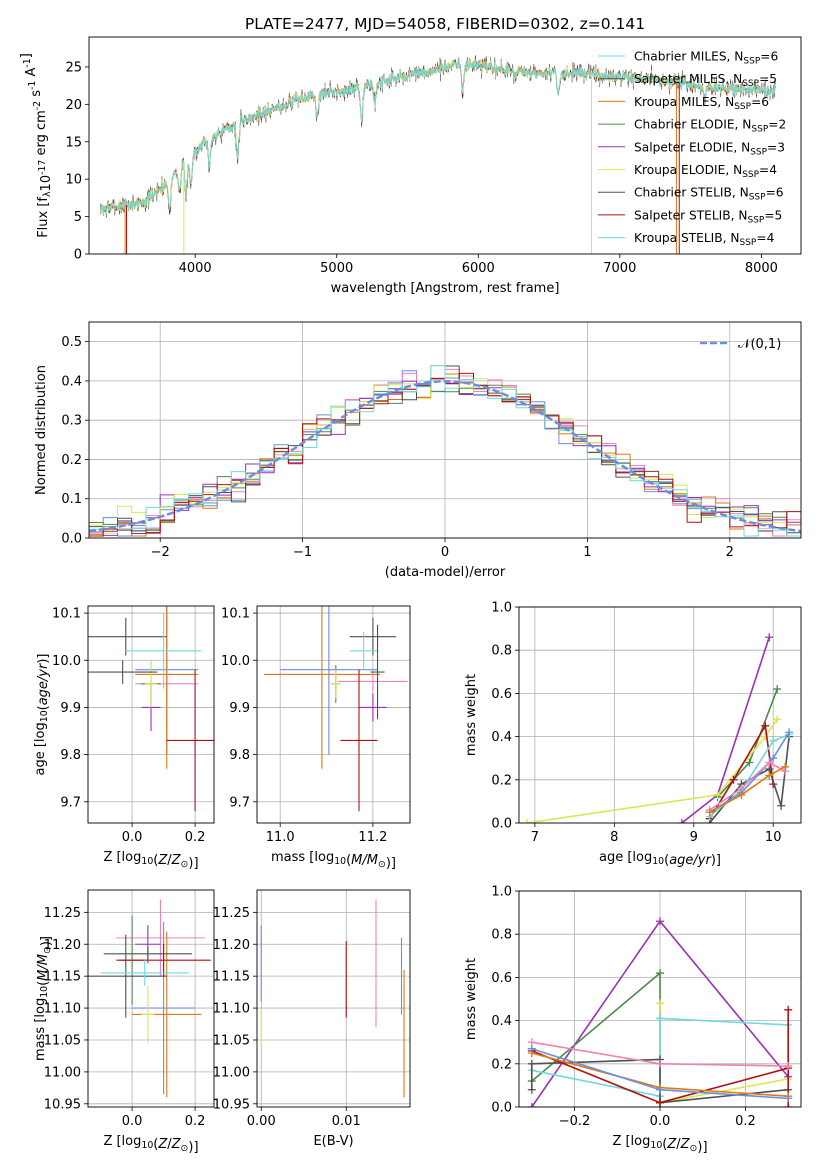 The image size is (819, 1170). What do you see at coordinates (195, 1121) in the screenshot?
I see `x-tick-label: 0.2` at bounding box center [195, 1121].